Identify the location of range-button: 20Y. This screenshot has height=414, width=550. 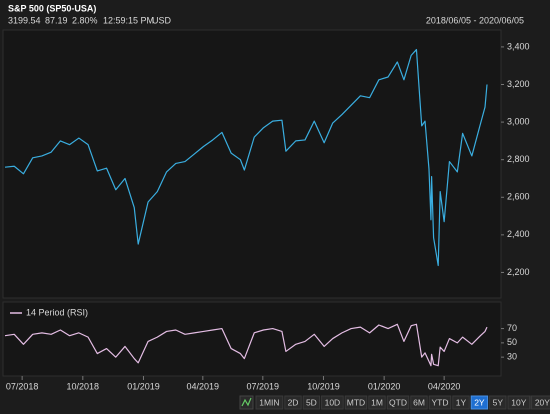
(540, 402).